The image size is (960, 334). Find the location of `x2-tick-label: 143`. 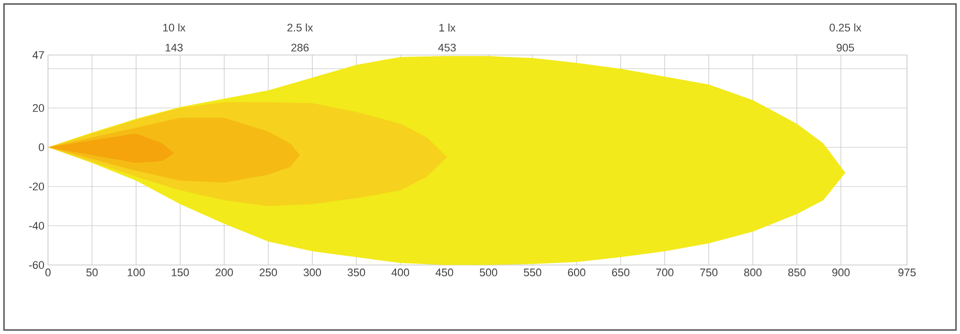

x2-tick-label: 143 is located at coordinates (174, 48).